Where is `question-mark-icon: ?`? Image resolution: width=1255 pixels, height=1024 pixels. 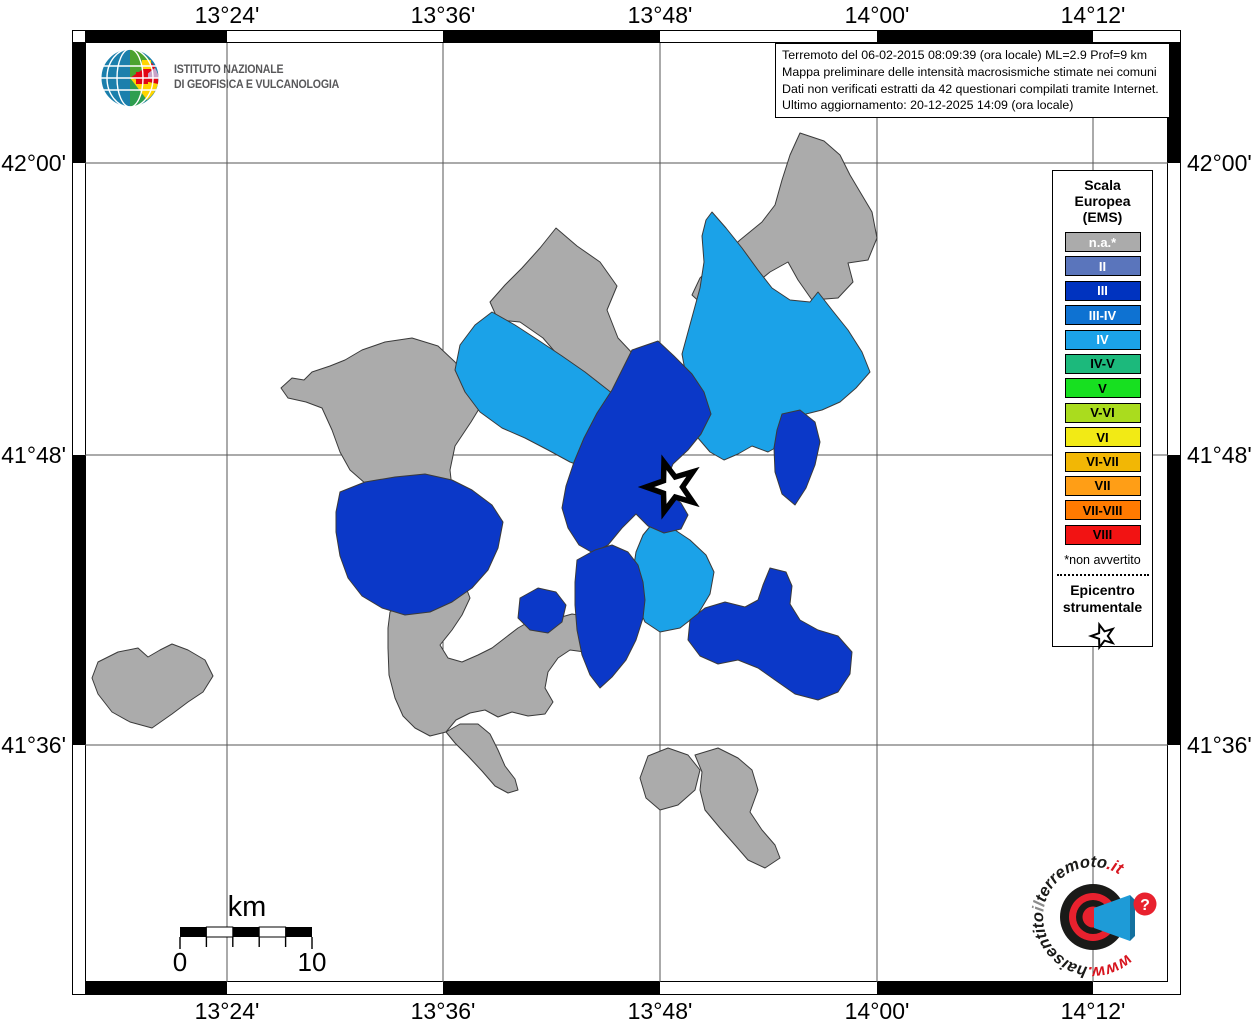 question-mark-icon: ? is located at coordinates (1145, 904).